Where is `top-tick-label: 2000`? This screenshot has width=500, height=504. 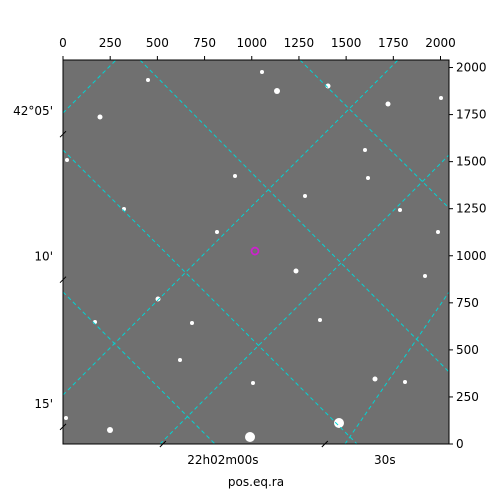
top-tick-label: 2000 is located at coordinates (440, 43).